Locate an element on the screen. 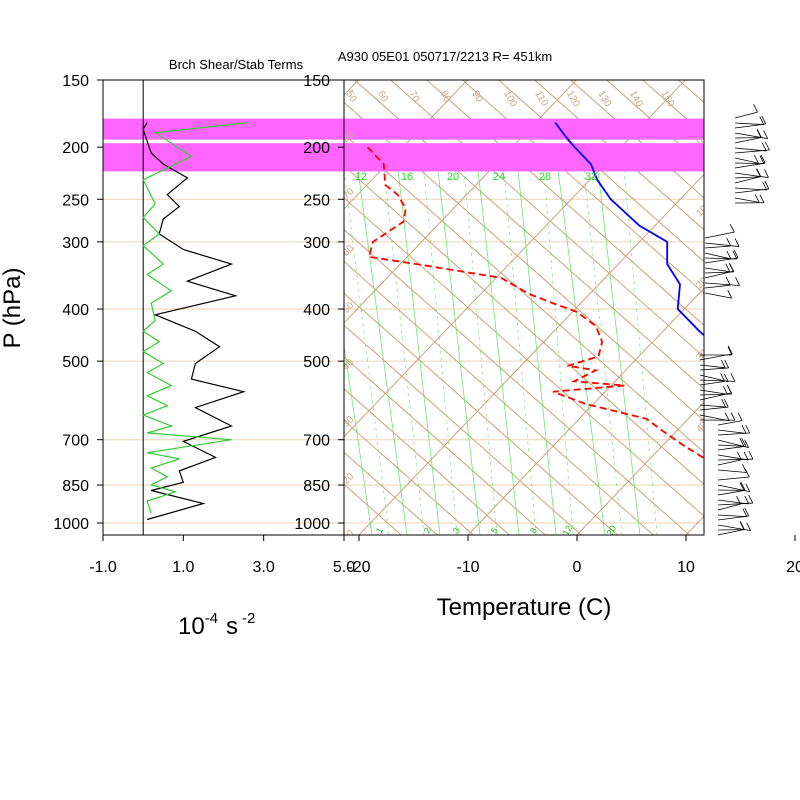 This screenshot has height=800, width=800. skew-t-highlight-bands is located at coordinates (524, 145).